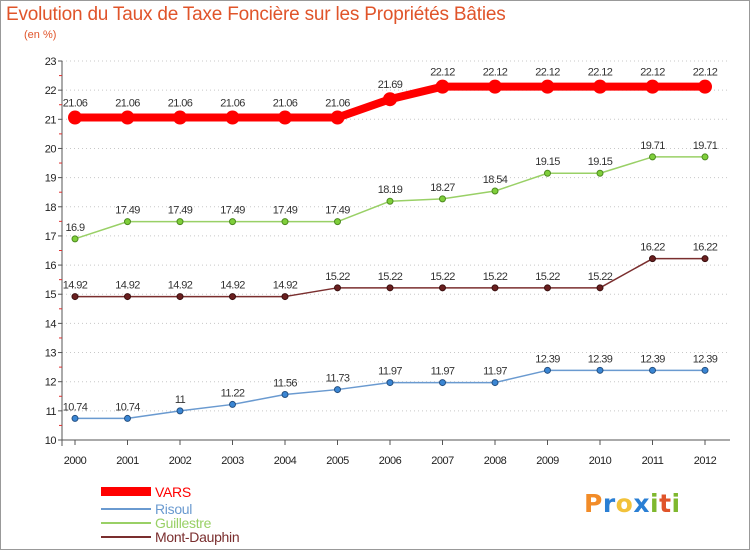 The image size is (750, 550). What do you see at coordinates (600, 162) in the screenshot?
I see `data-label-guillestre: 19.15` at bounding box center [600, 162].